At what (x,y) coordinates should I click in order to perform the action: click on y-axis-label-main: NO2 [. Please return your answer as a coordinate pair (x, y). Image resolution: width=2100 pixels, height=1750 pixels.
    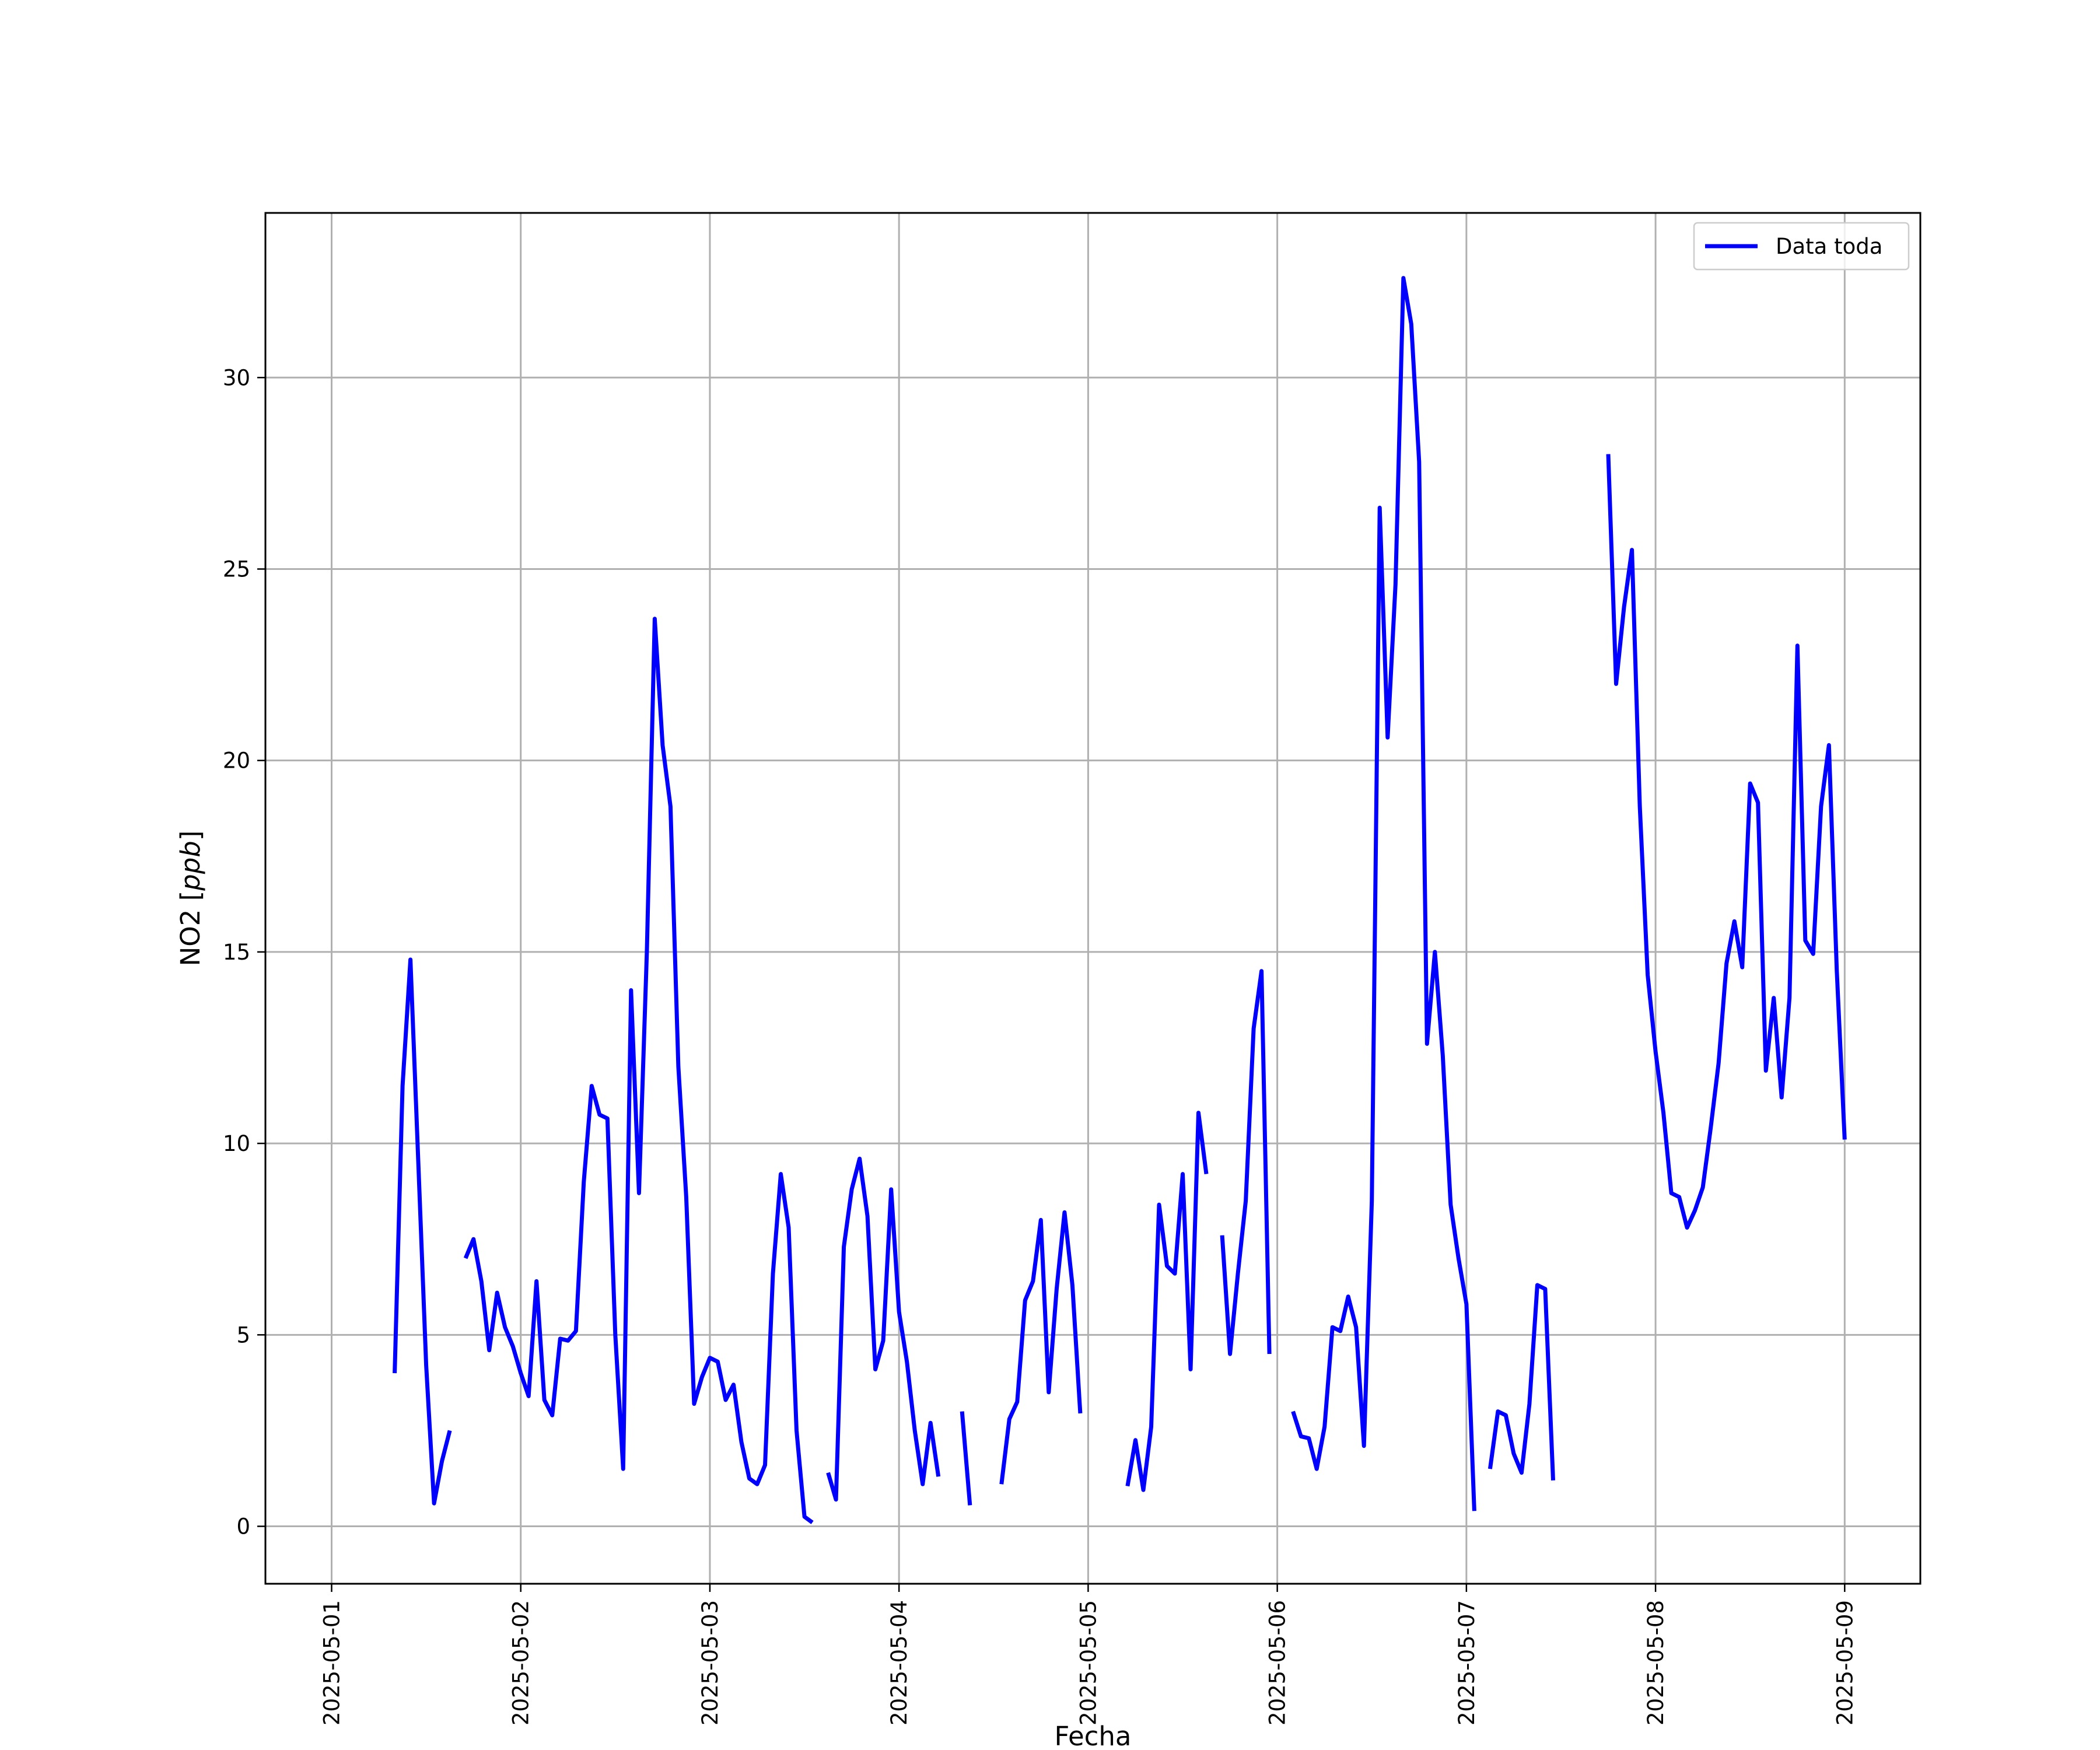
    Looking at the image, I should click on (190, 929).